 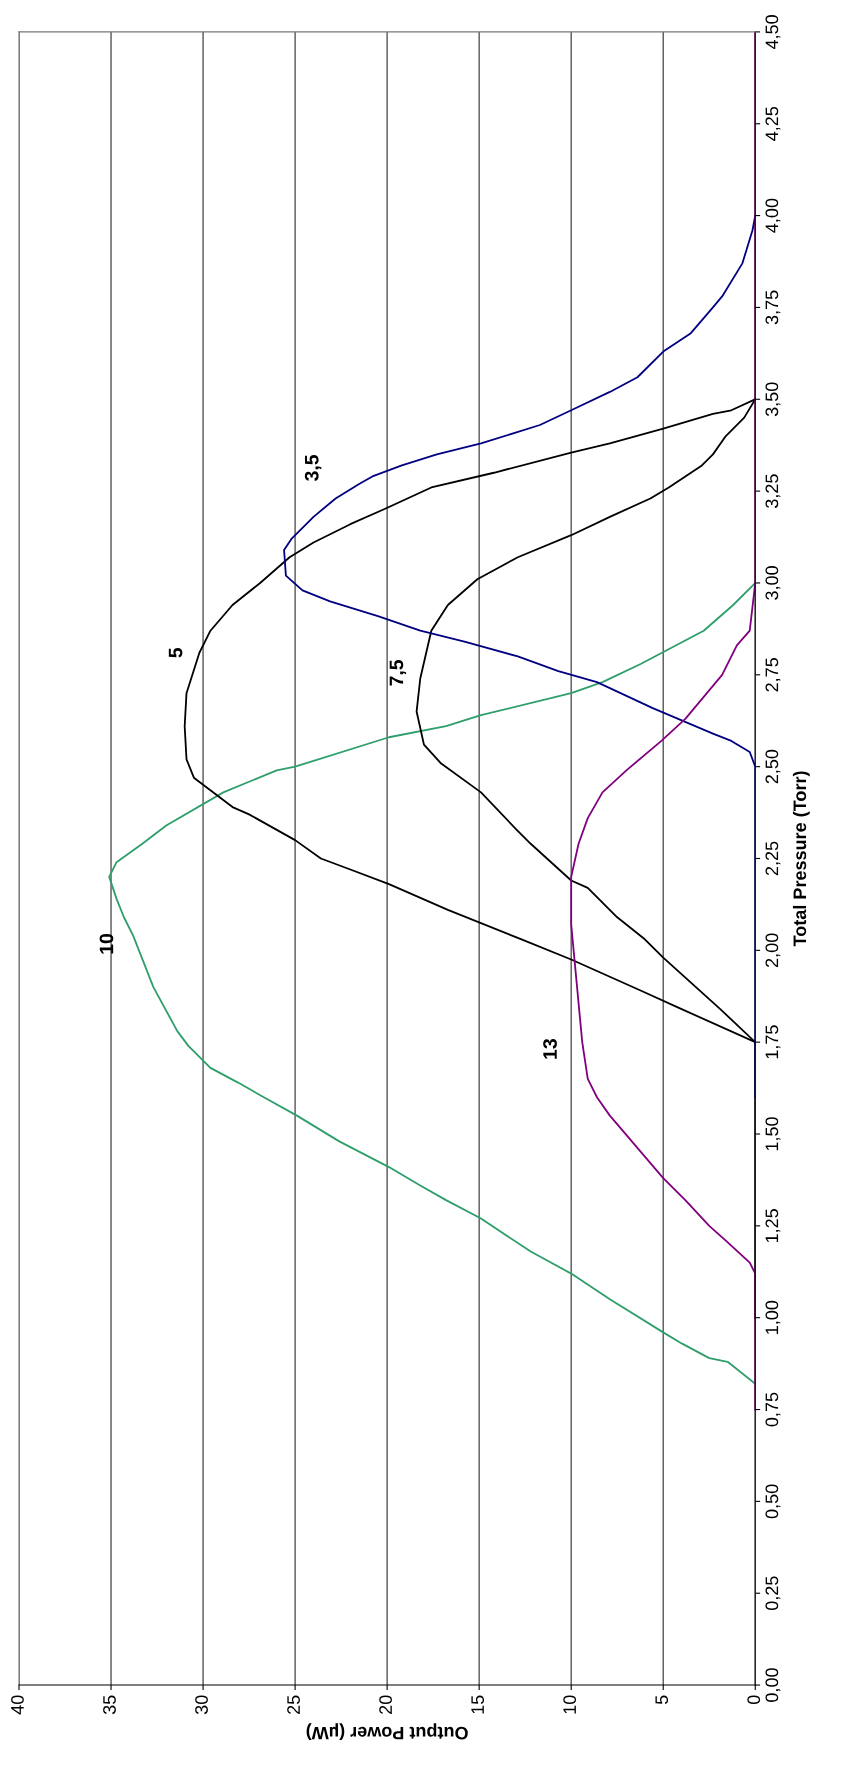 What do you see at coordinates (478, 1704) in the screenshot?
I see `x-tick-label: 15` at bounding box center [478, 1704].